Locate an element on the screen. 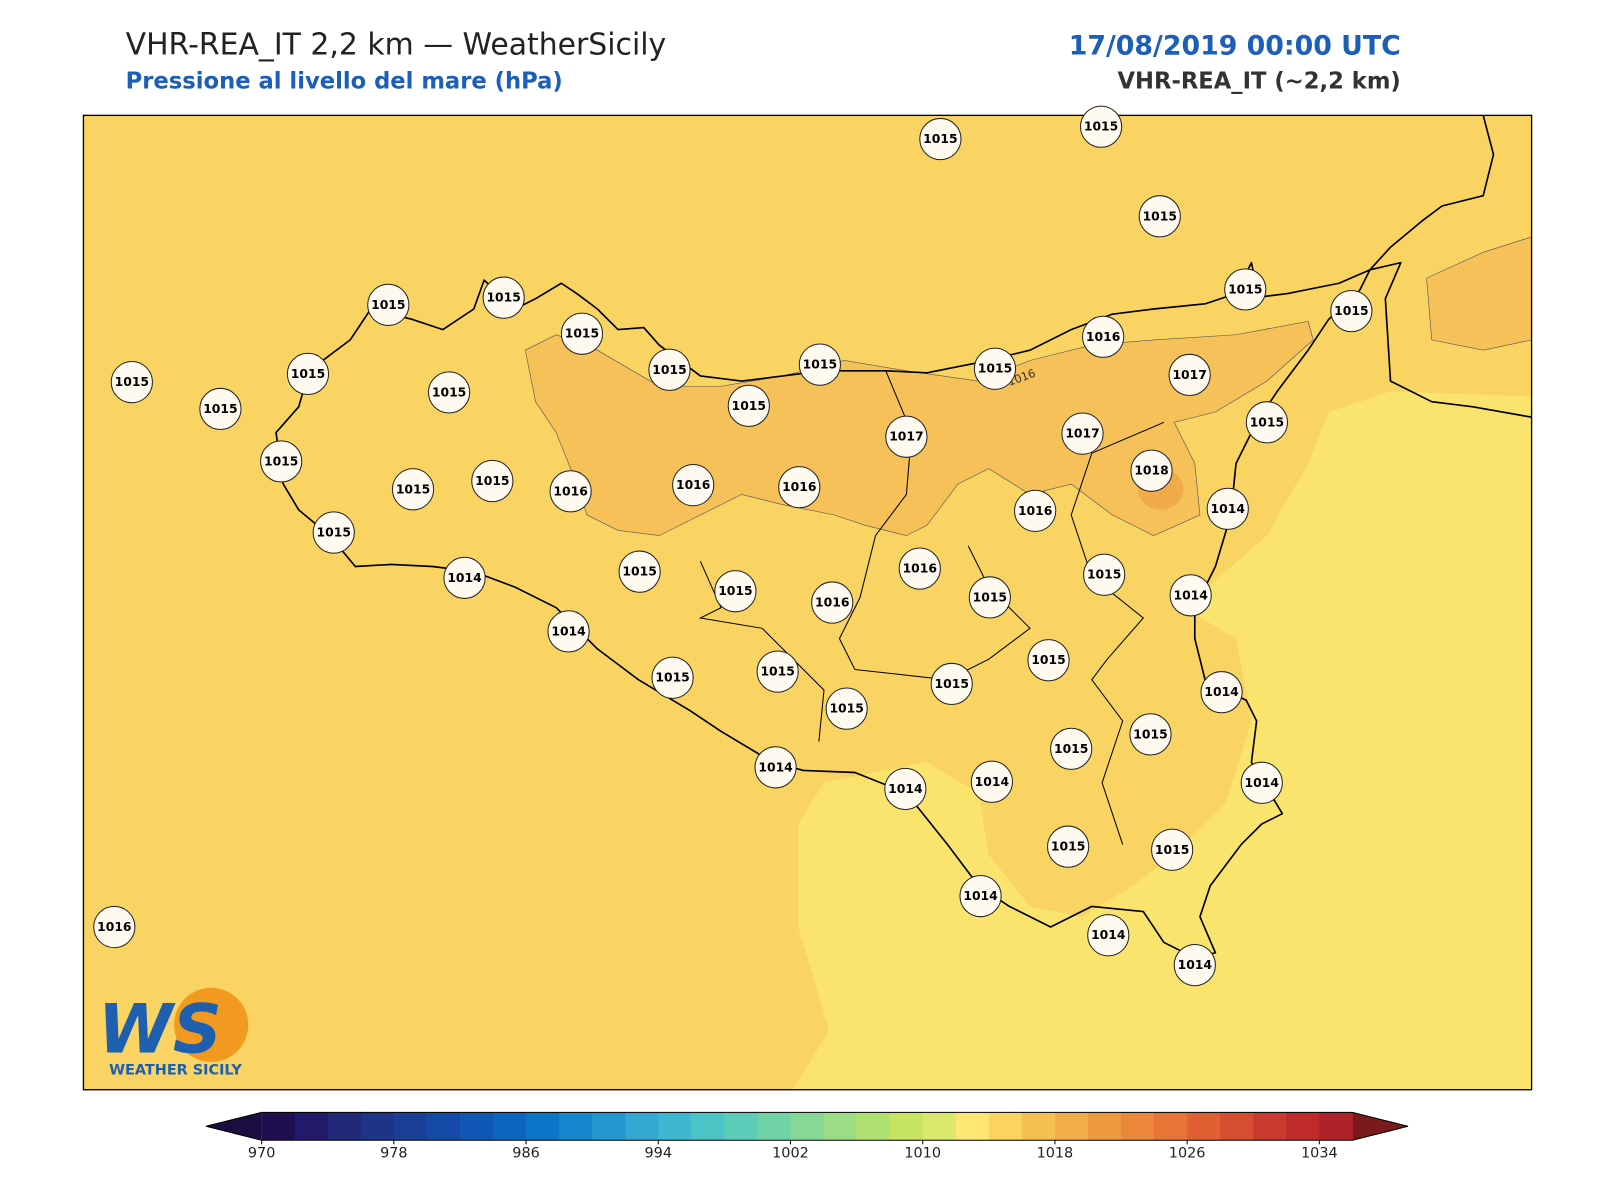 This screenshot has height=1200, width=1600. colorbar-tick-label: 1018 is located at coordinates (1055, 1154).